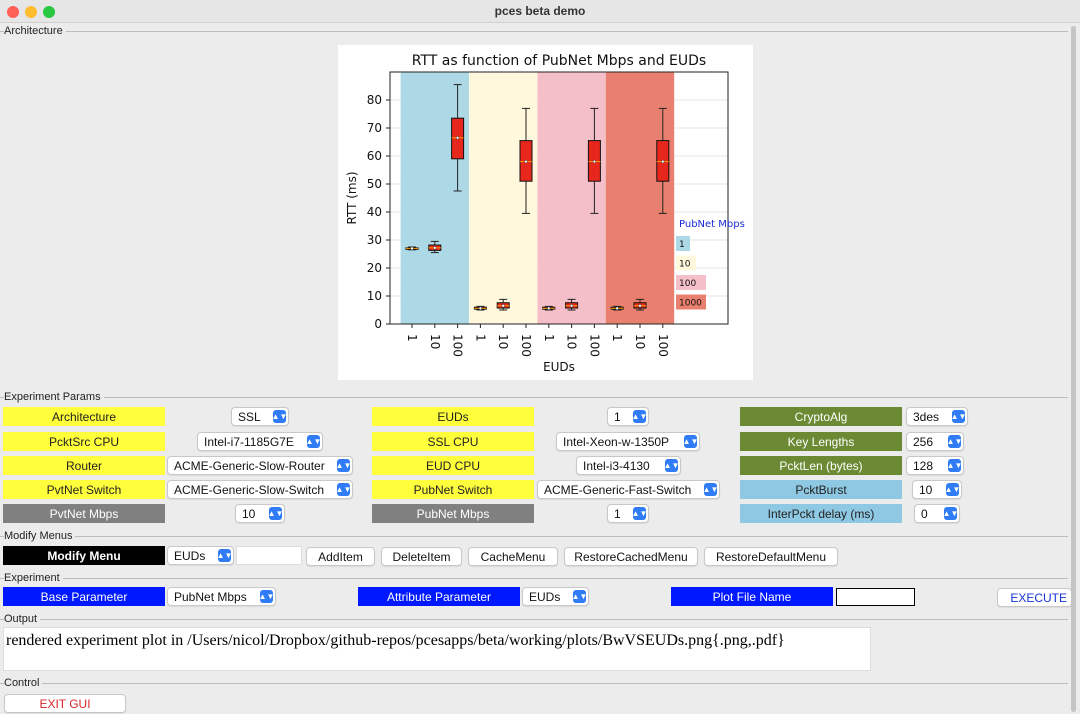  Describe the element at coordinates (33, 578) in the screenshot. I see `experiment-section-label: Experiment` at that location.